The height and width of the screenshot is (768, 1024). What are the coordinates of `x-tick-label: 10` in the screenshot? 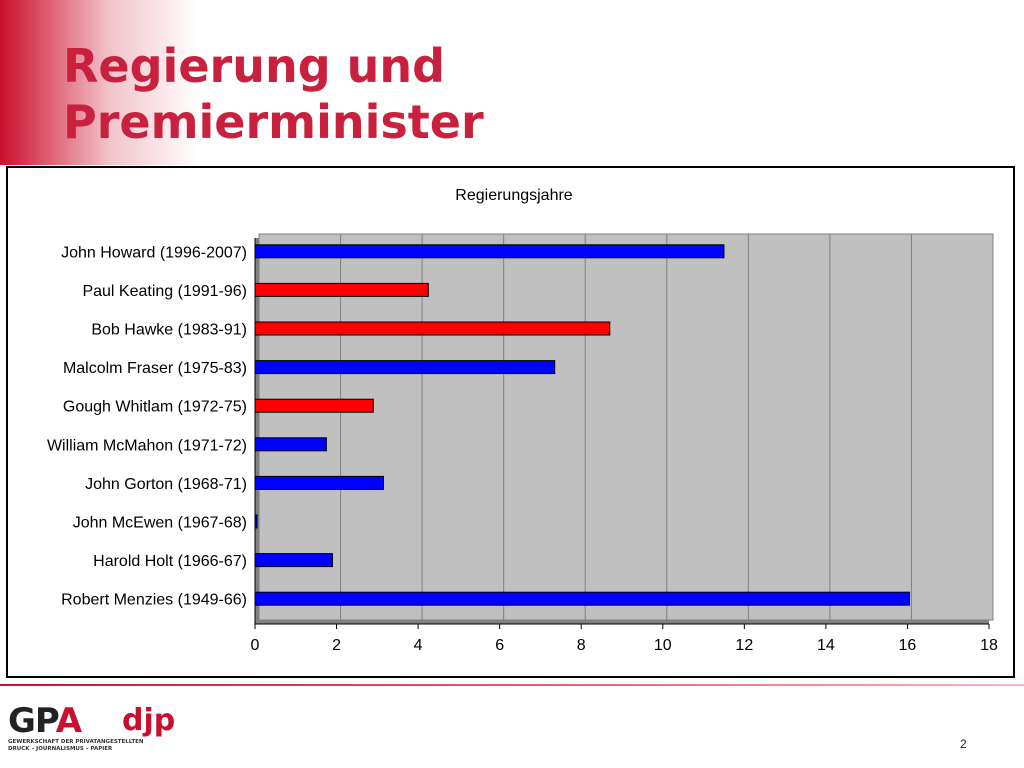 It's located at (663, 645).